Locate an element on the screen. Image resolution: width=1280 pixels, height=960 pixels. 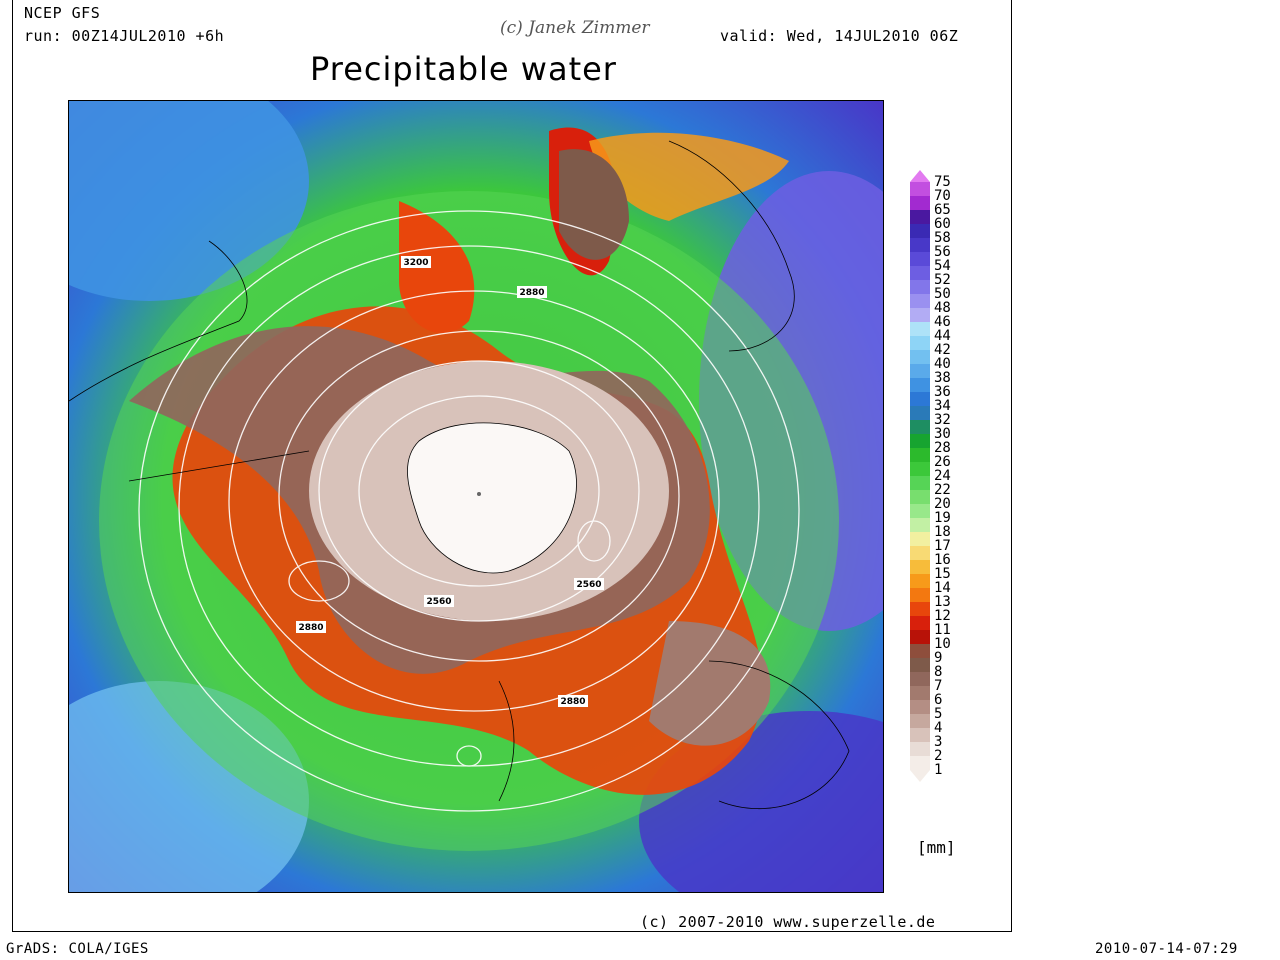
legend-label: 46 is located at coordinates (942, 322).